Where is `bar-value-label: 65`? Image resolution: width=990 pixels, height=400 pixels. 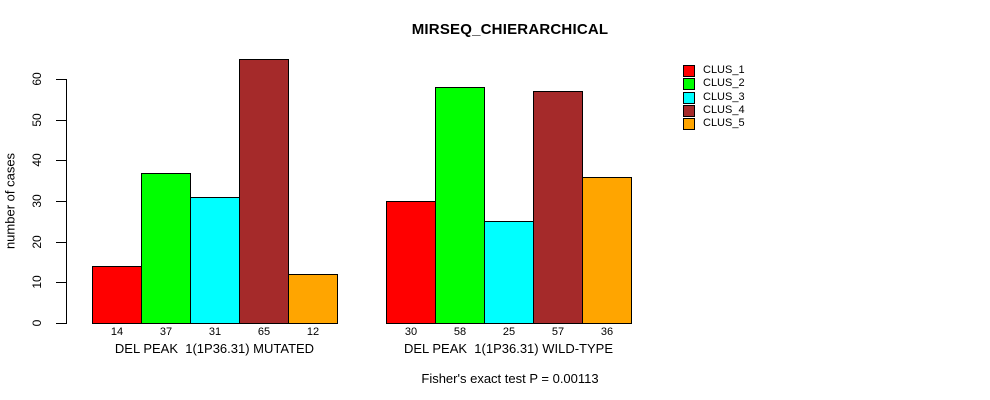
bar-value-label: 65 is located at coordinates (264, 332).